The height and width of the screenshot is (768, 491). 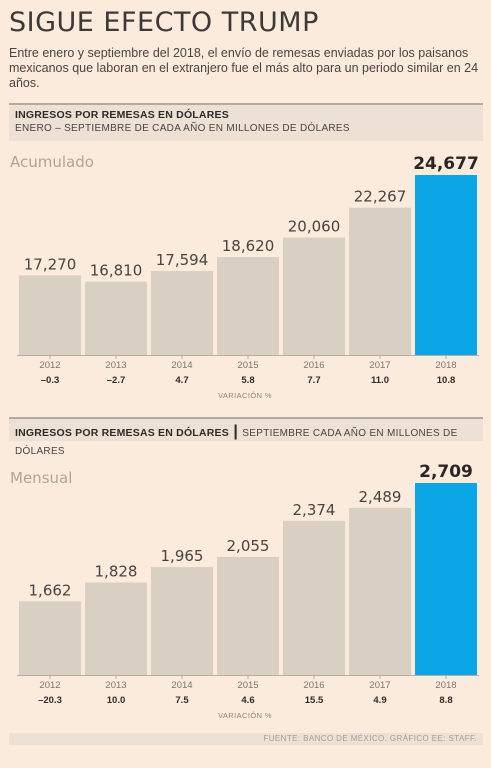 What do you see at coordinates (379, 685) in the screenshot?
I see `chart2-category-2017: 2017` at bounding box center [379, 685].